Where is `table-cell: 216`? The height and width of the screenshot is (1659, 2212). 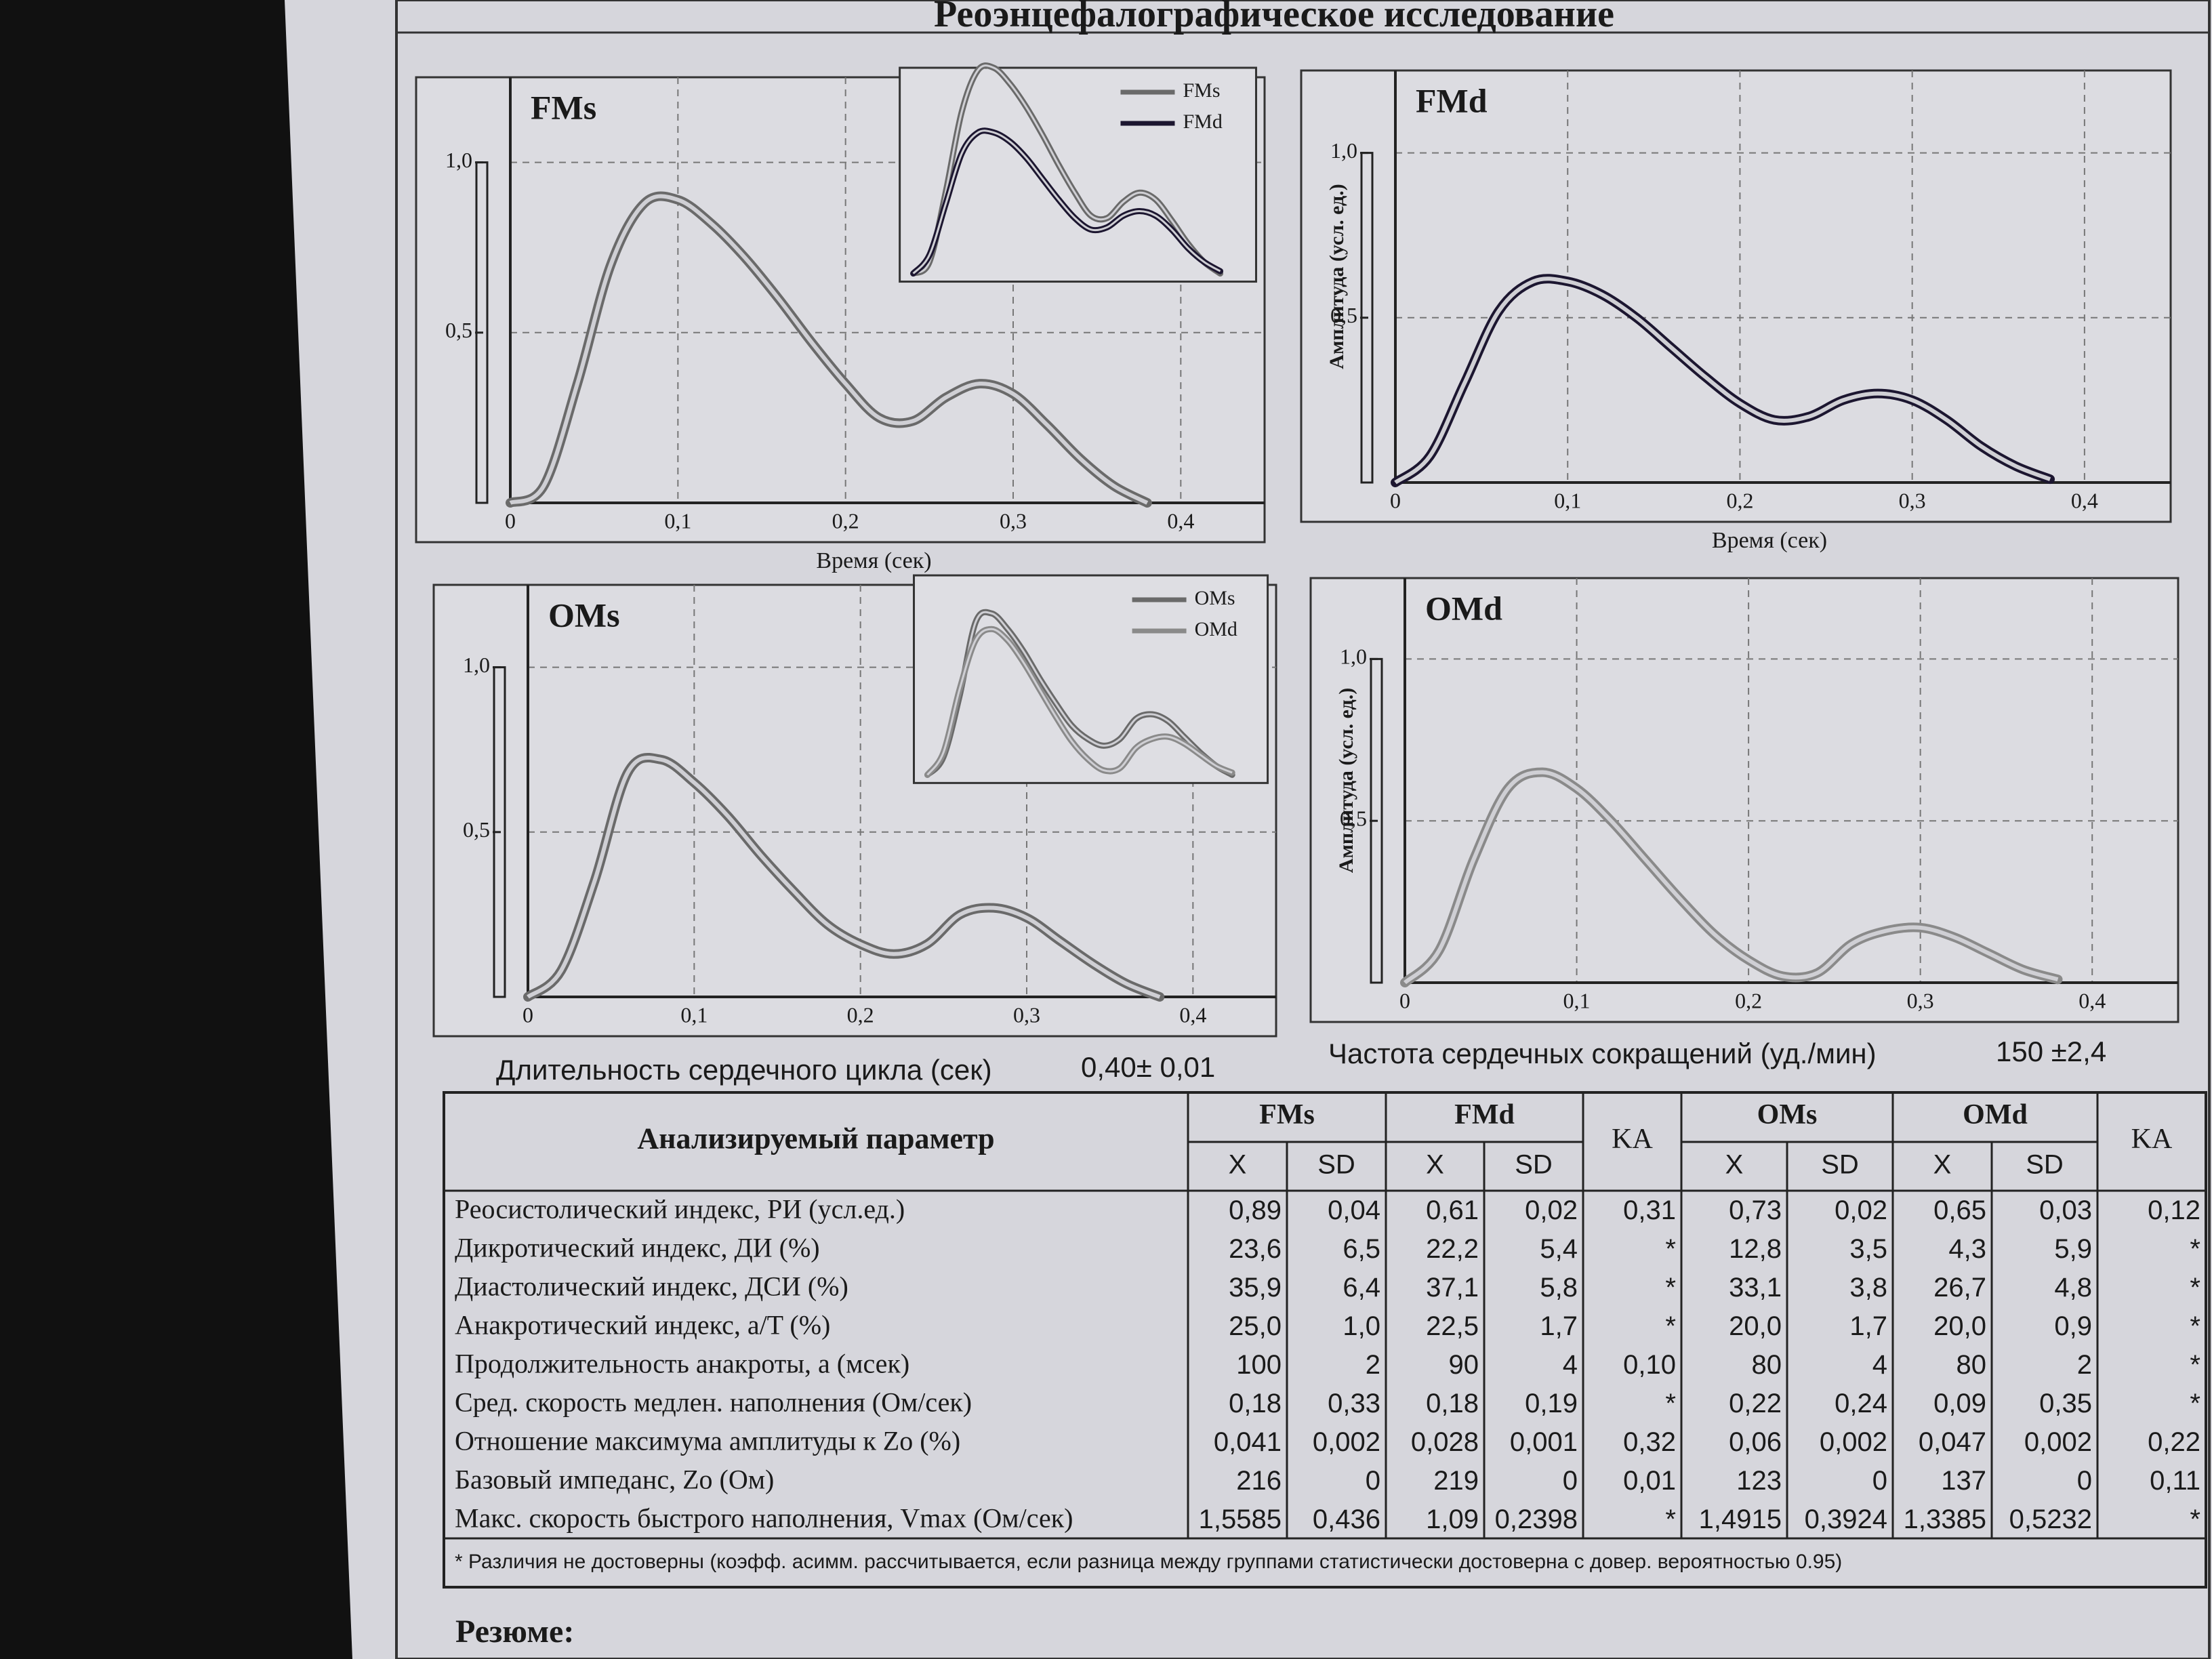 table-cell: 216 is located at coordinates (1259, 1481).